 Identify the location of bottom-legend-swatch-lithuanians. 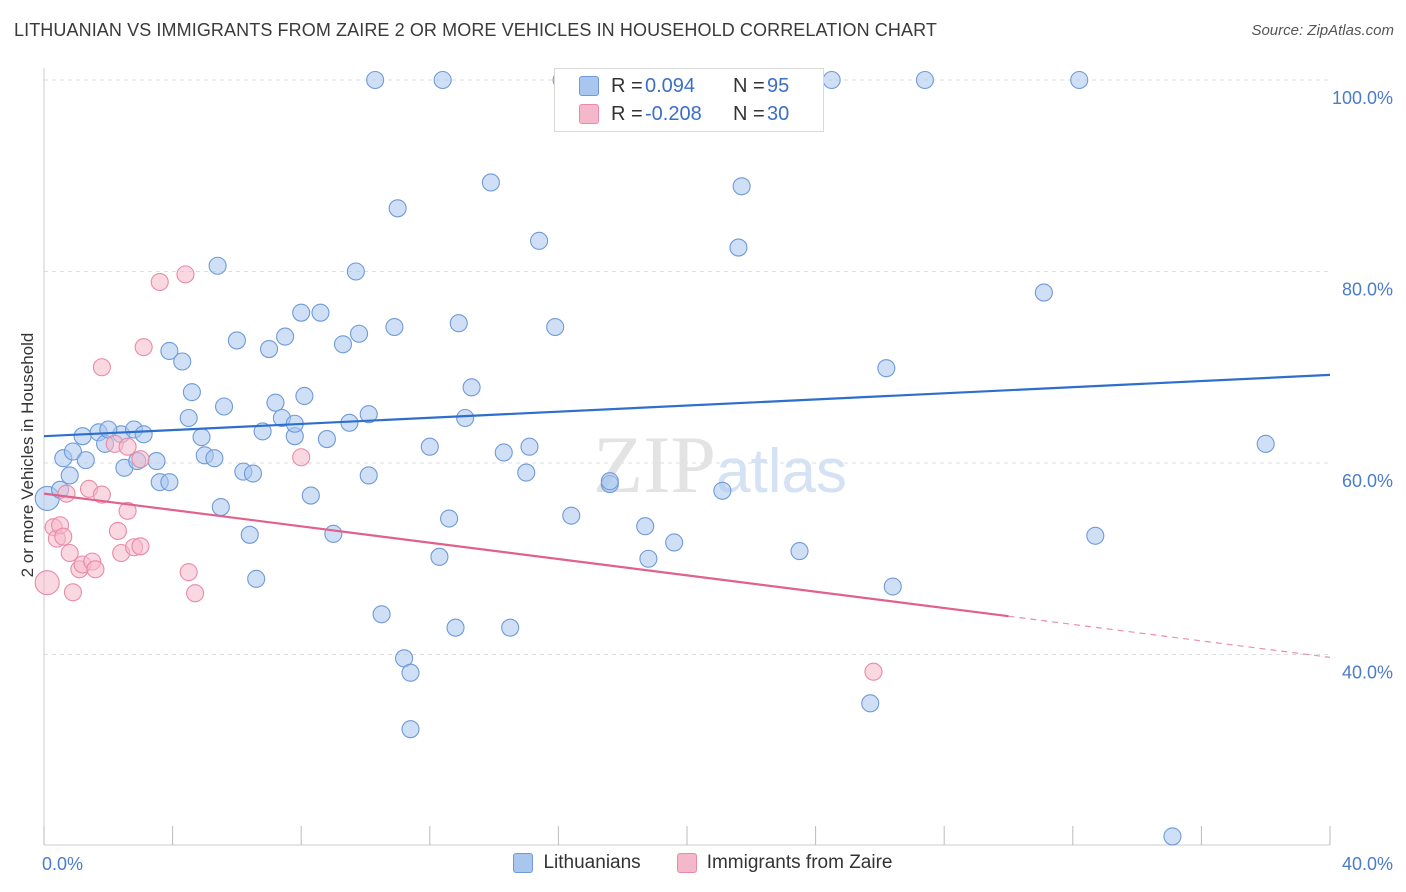
(523, 863).